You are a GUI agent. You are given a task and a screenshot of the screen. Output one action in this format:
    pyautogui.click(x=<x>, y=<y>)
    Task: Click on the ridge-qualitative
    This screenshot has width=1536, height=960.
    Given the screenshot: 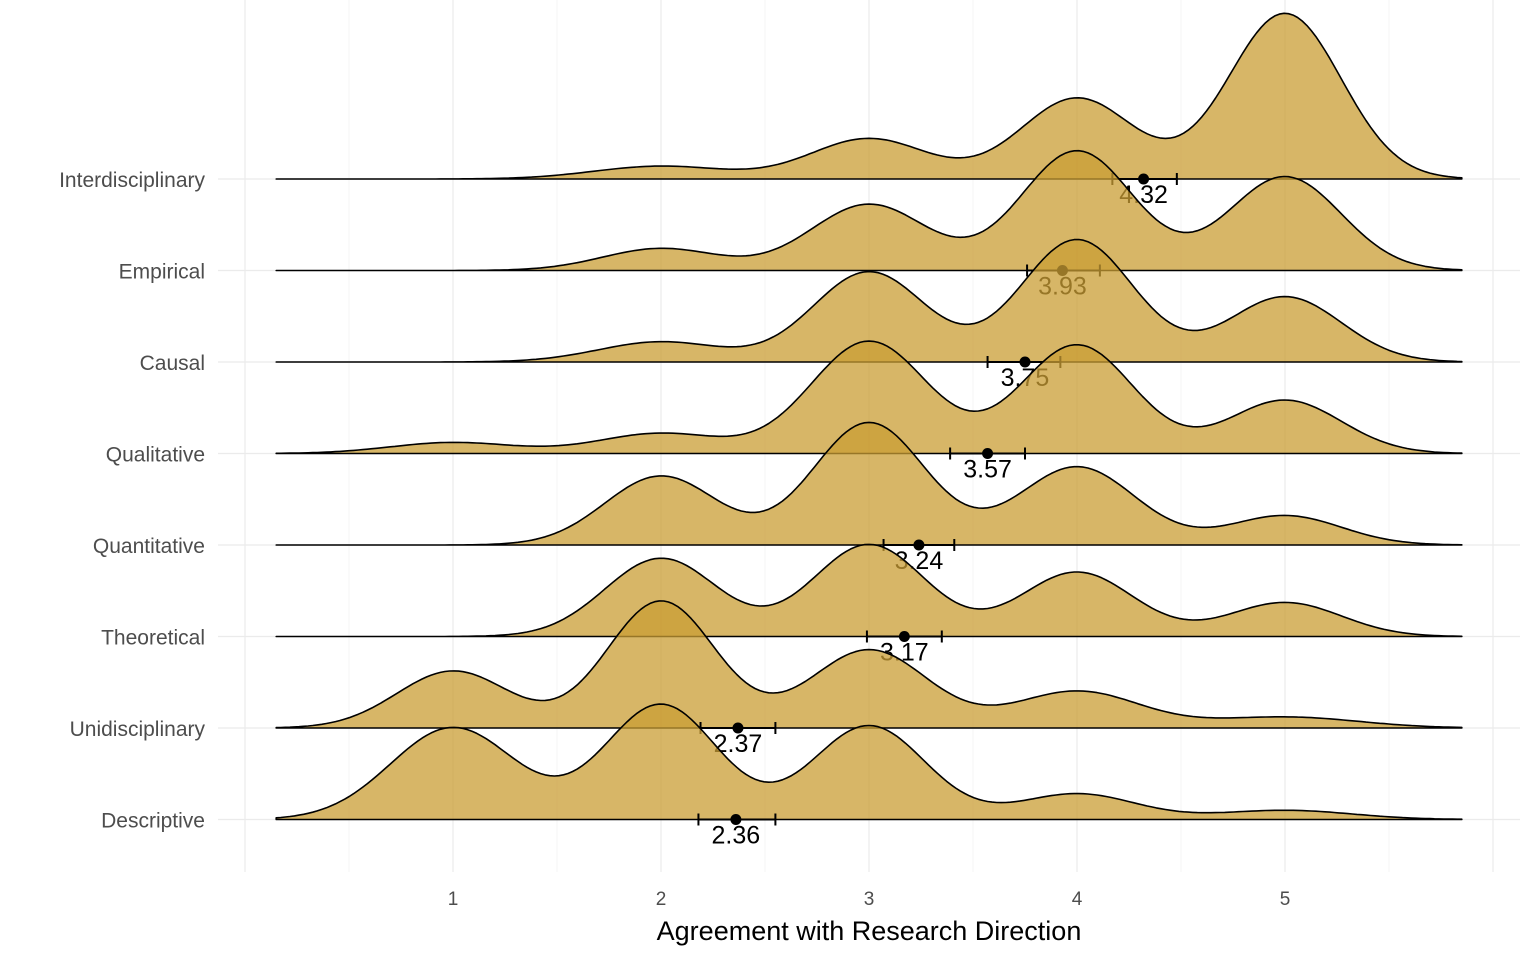 What is the action you would take?
    pyautogui.click(x=869, y=397)
    